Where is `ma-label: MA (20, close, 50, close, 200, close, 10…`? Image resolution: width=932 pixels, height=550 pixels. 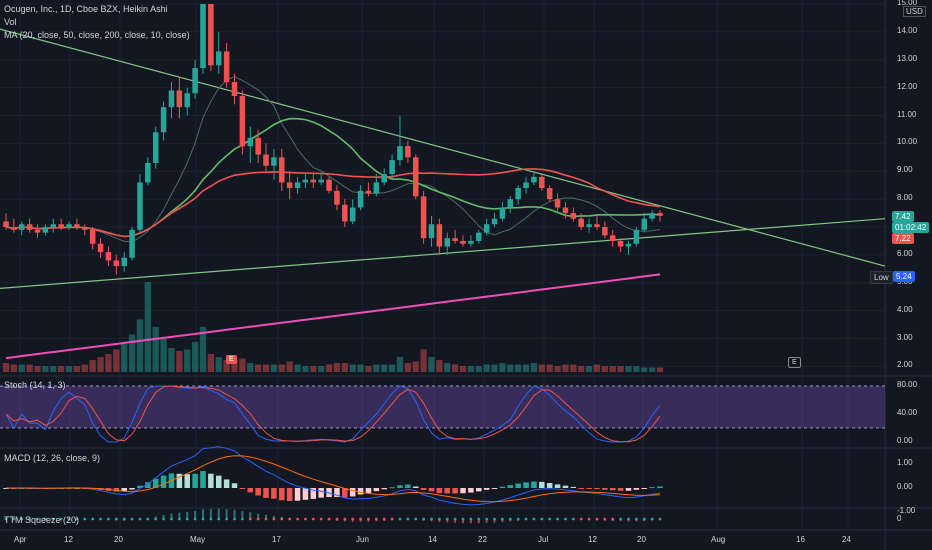 ma-label: MA (20, close, 50, close, 200, close, 10… is located at coordinates (97, 35).